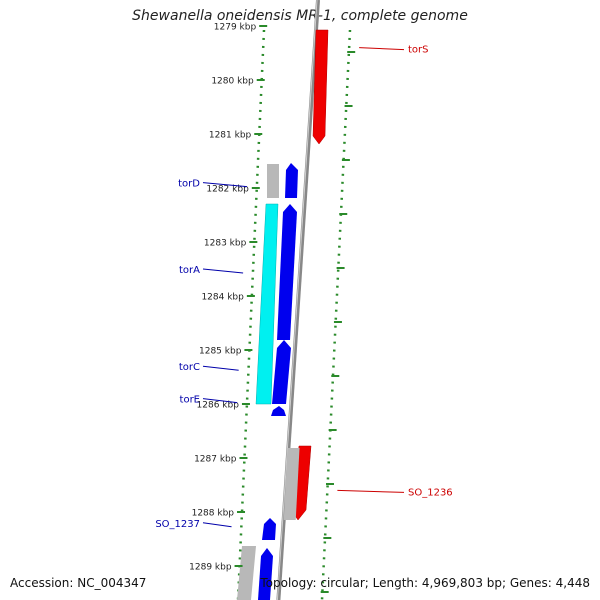 Image resolution: width=600 pixels, height=600 pixels. Describe the element at coordinates (291, 484) in the screenshot. I see `feature-SO_1236-grey` at that location.